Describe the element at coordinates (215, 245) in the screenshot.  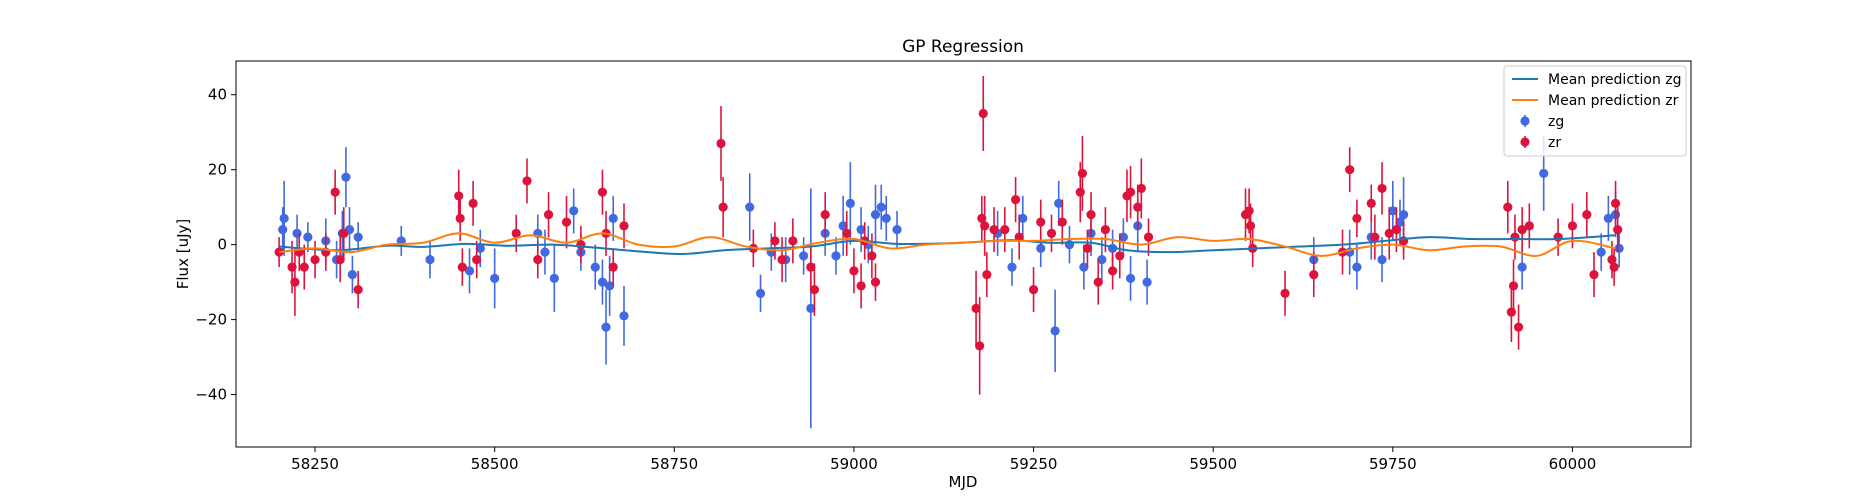
I see `y-ticks: −40 −20 0 20 40` at that location.